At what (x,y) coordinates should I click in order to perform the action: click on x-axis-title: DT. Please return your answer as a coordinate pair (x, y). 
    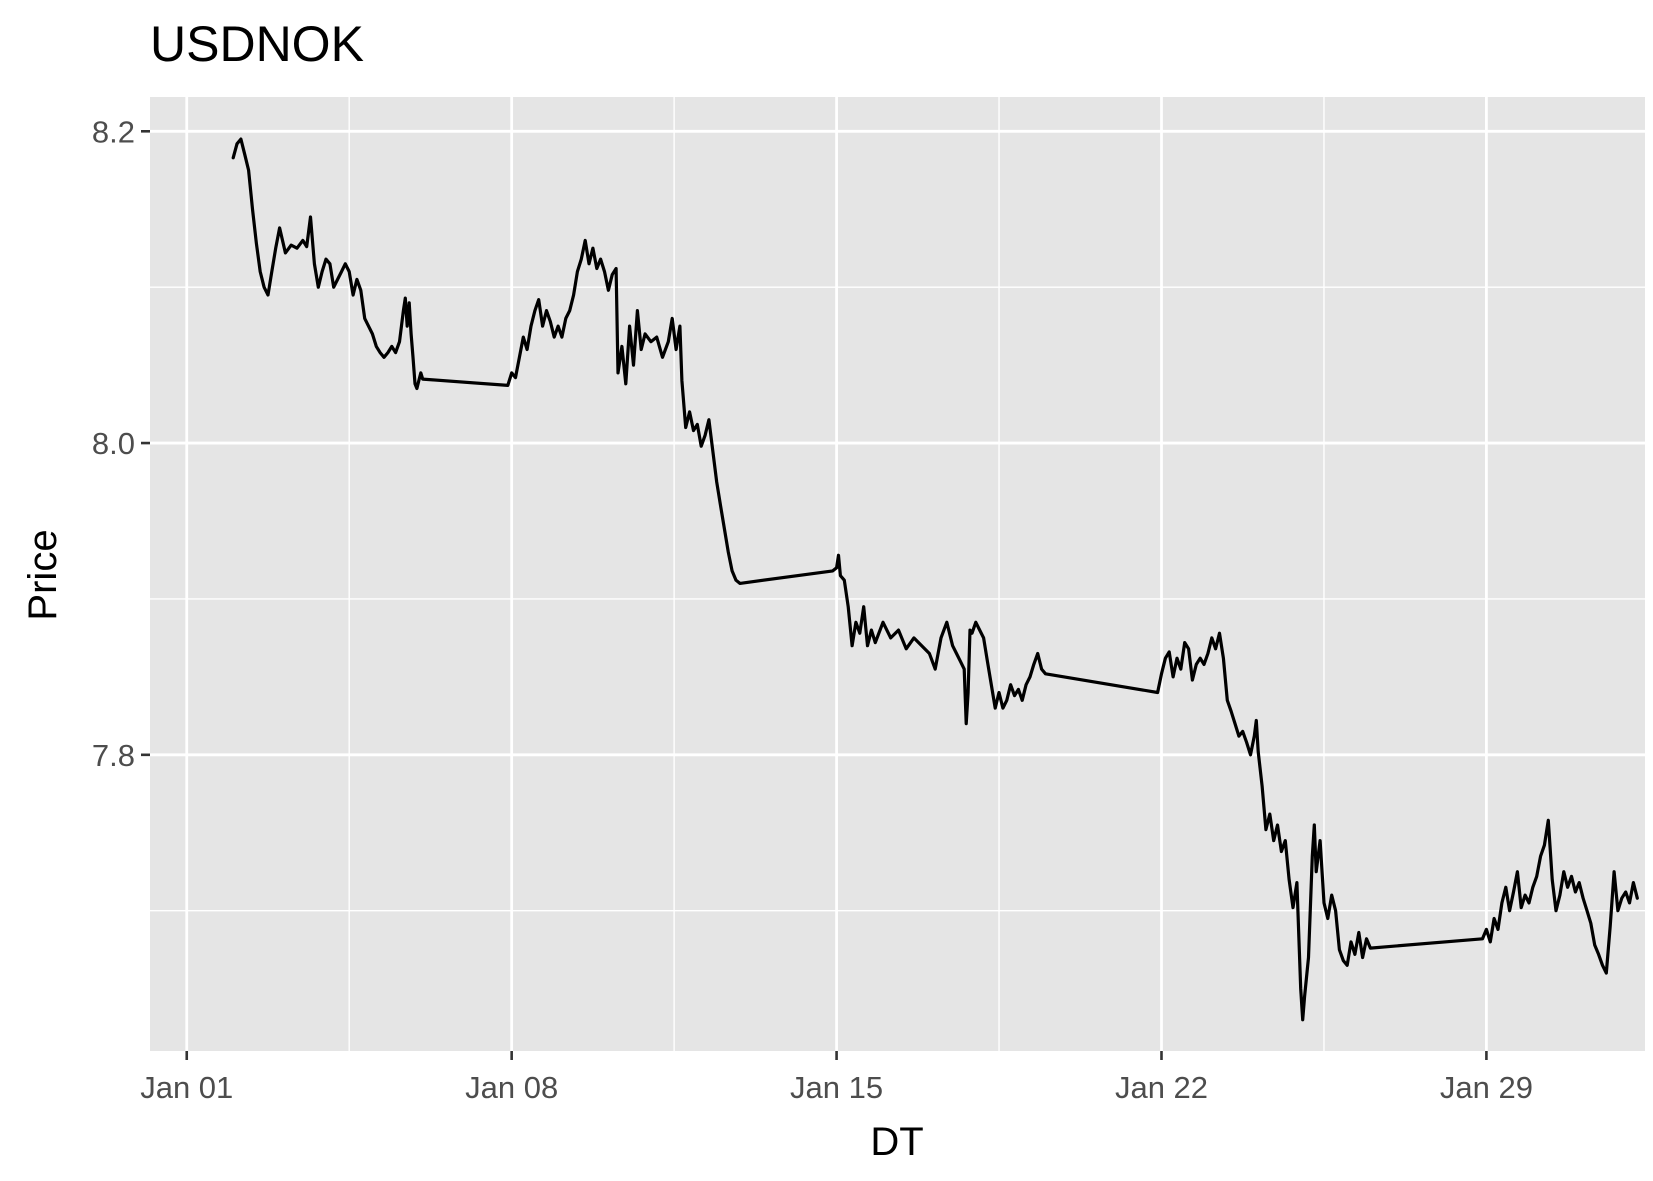
    Looking at the image, I should click on (896, 1142).